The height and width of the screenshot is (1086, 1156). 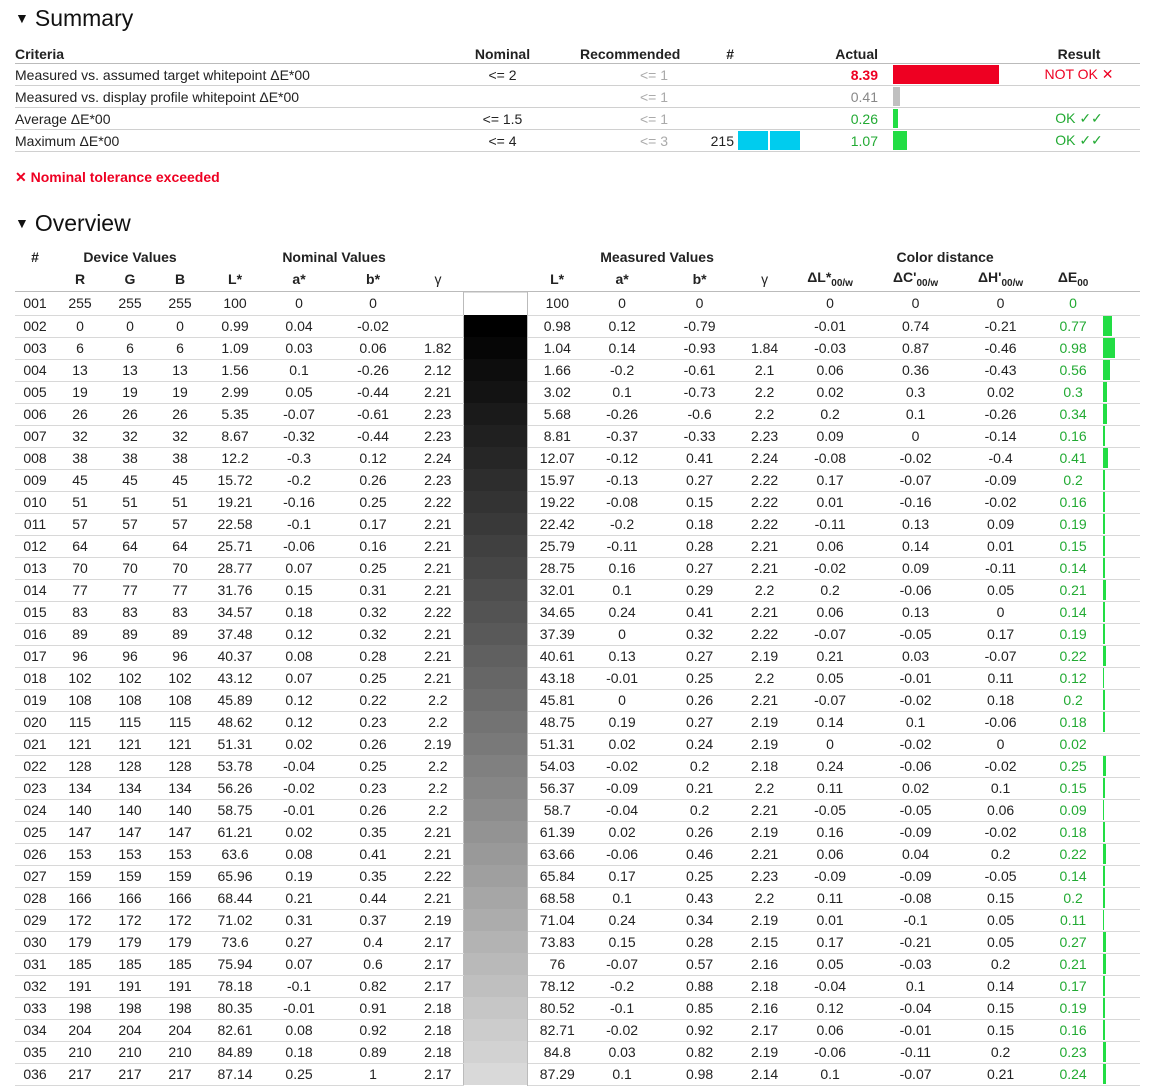 I want to click on nominal-b-cell: 0.17, so click(x=373, y=524).